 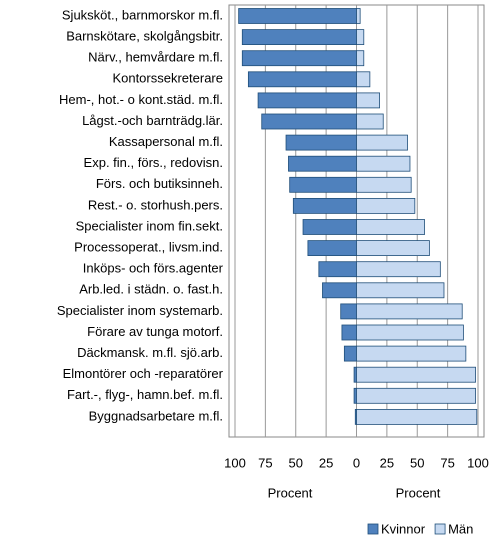 I want to click on y-tick-label: Specialister inom fin.sekt., so click(x=149, y=225).